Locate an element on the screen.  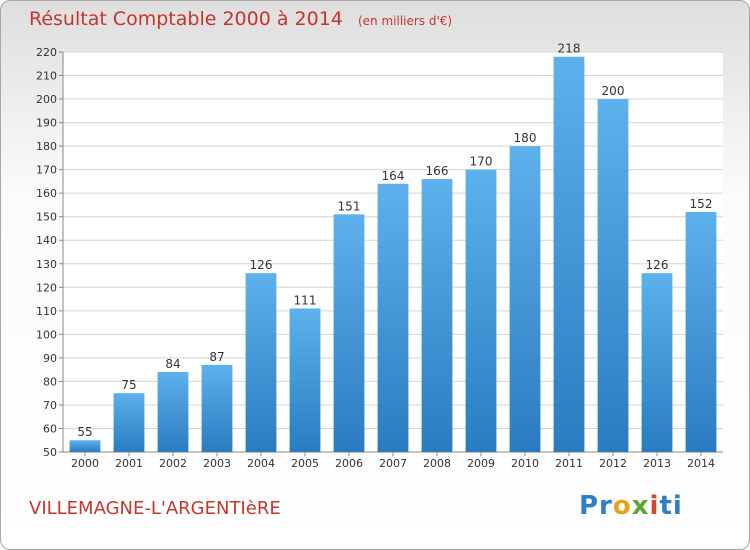
x-tick-label: 2010 is located at coordinates (525, 463).